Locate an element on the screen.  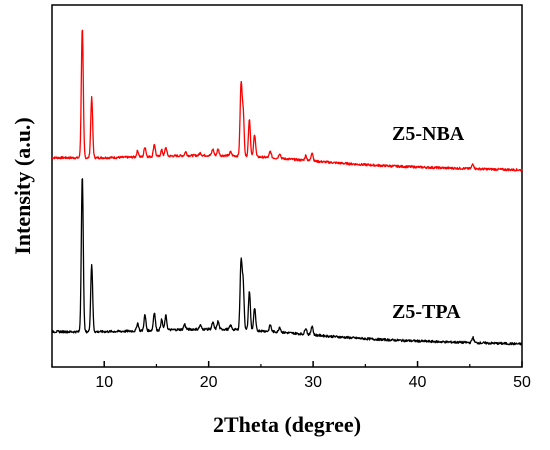
x-tick-label-10: 10 is located at coordinates (104, 382).